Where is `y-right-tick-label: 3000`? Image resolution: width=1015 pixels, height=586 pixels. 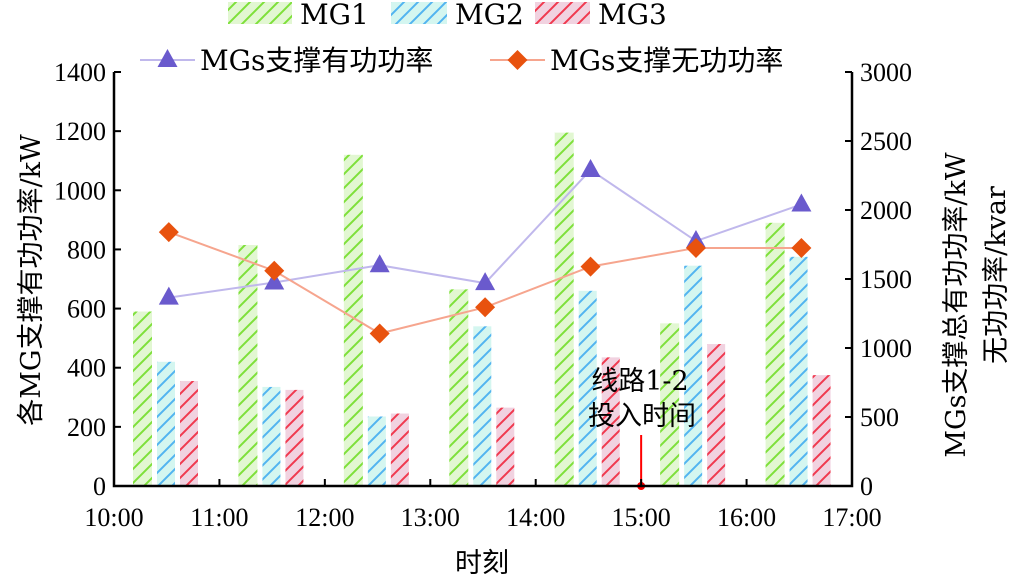
y-right-tick-label: 3000 is located at coordinates (886, 72).